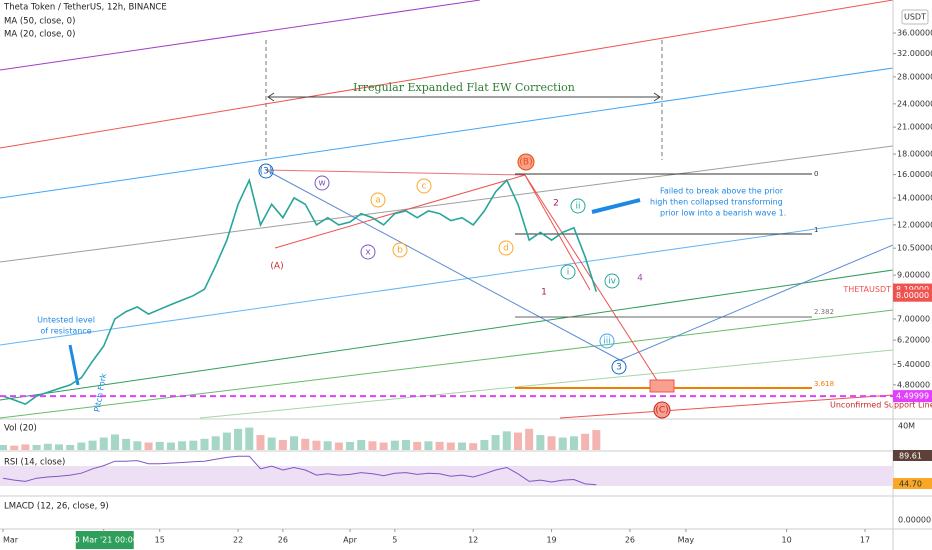 Image resolution: width=932 pixels, height=550 pixels. I want to click on wave-label: i, so click(568, 273).